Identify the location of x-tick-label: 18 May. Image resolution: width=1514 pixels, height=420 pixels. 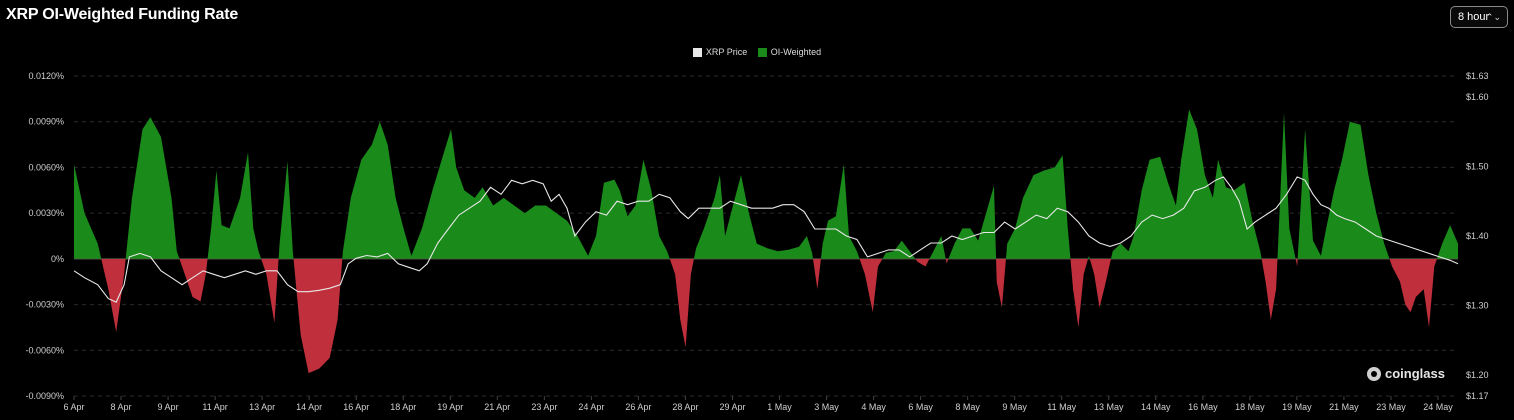
(1250, 407).